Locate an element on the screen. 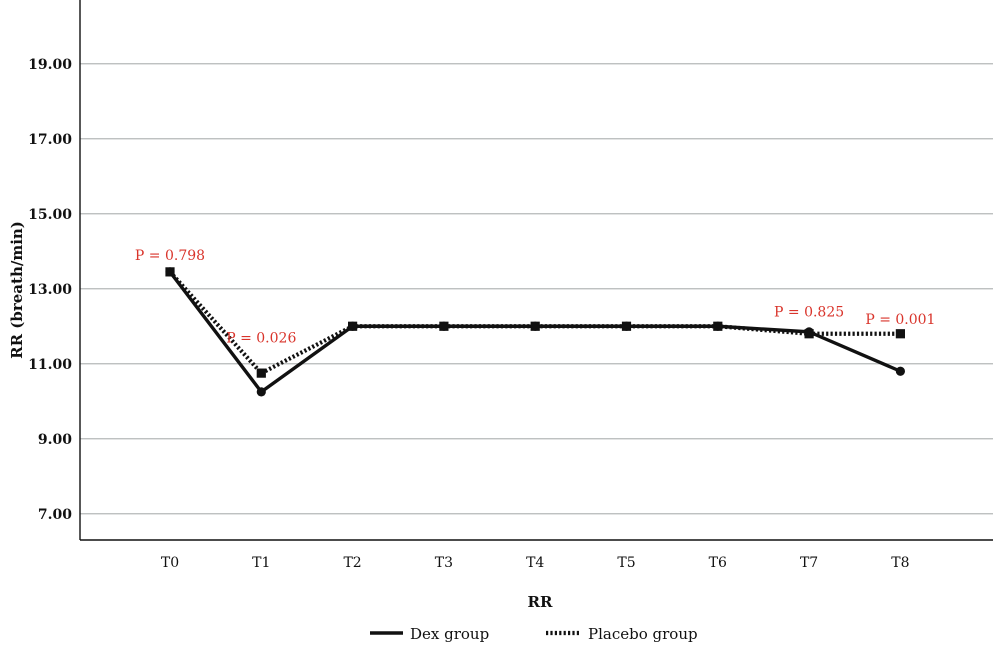  x-tick-label: T4 is located at coordinates (535, 563).